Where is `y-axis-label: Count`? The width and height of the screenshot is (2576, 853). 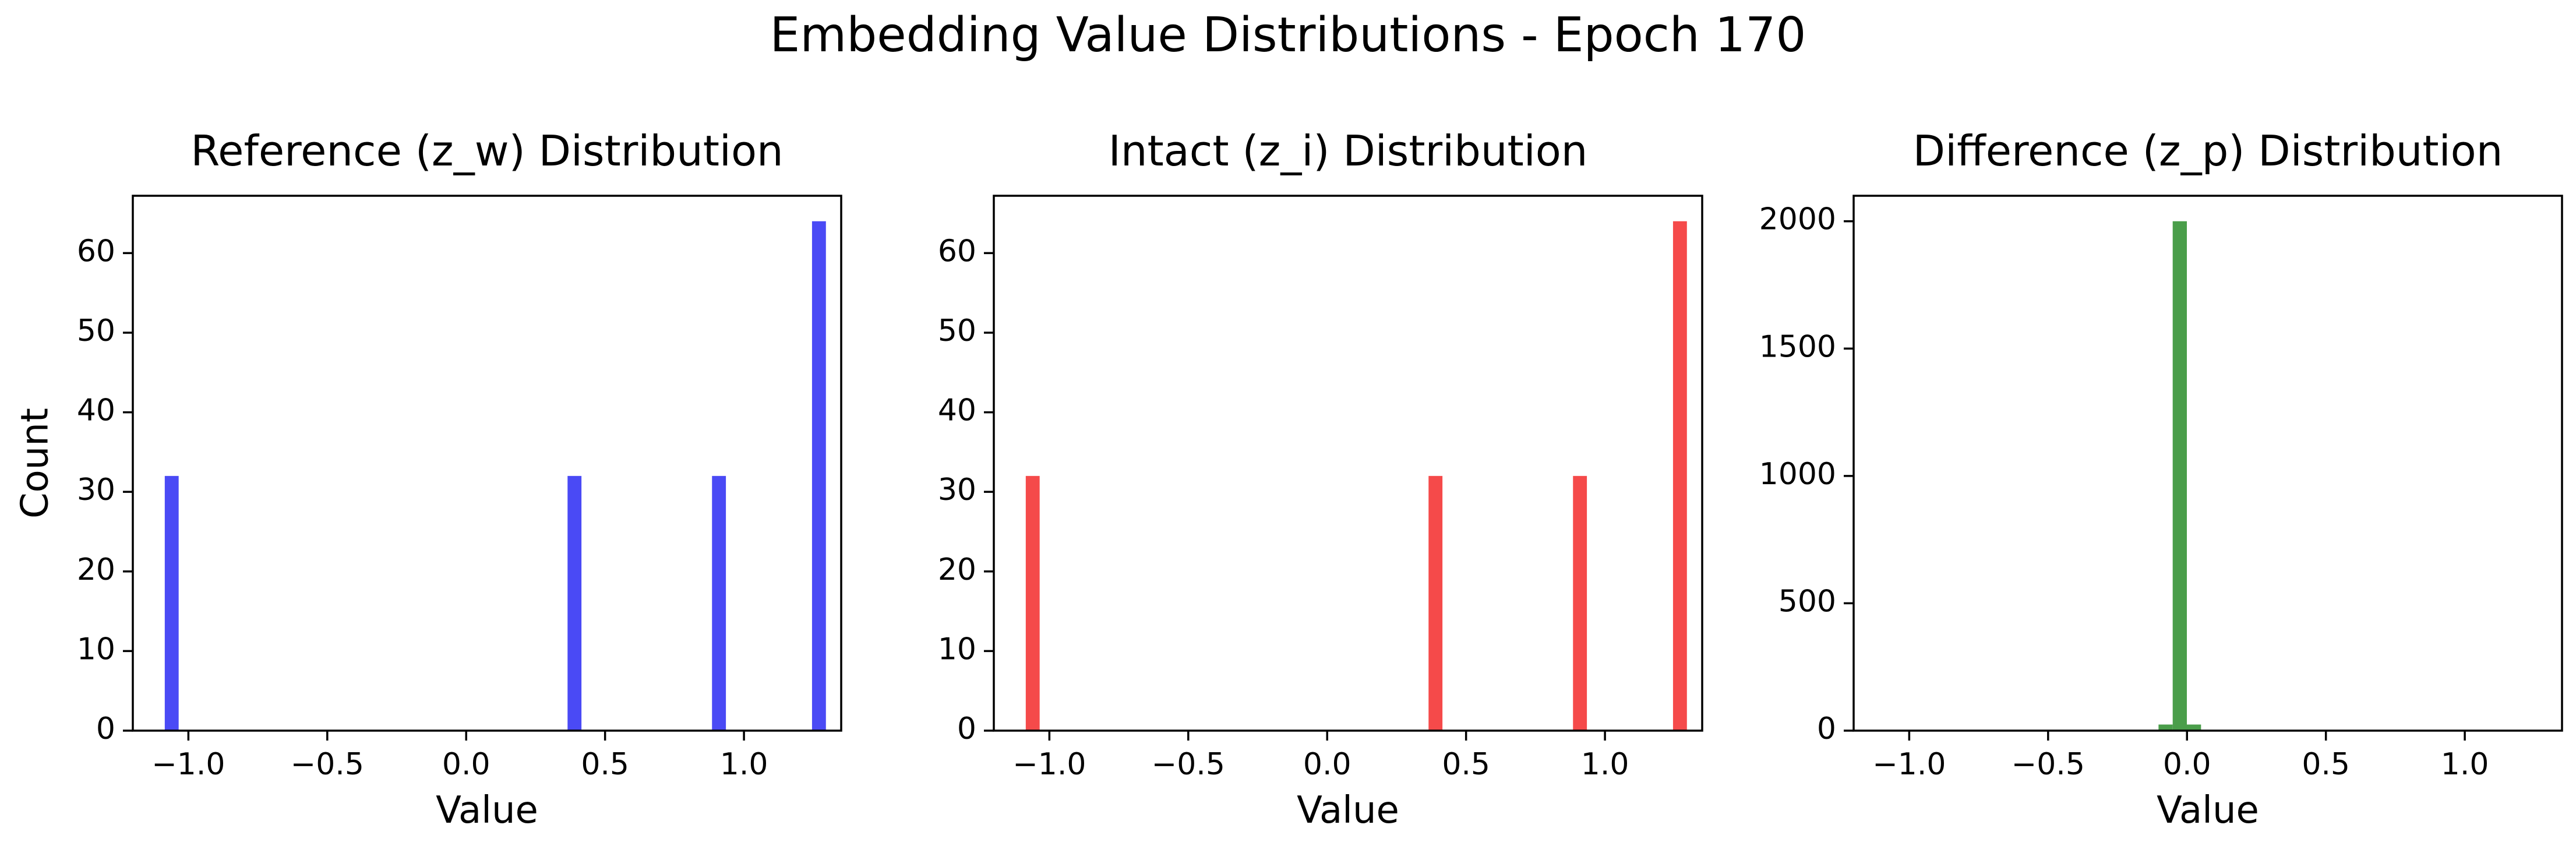 y-axis-label: Count is located at coordinates (36, 464).